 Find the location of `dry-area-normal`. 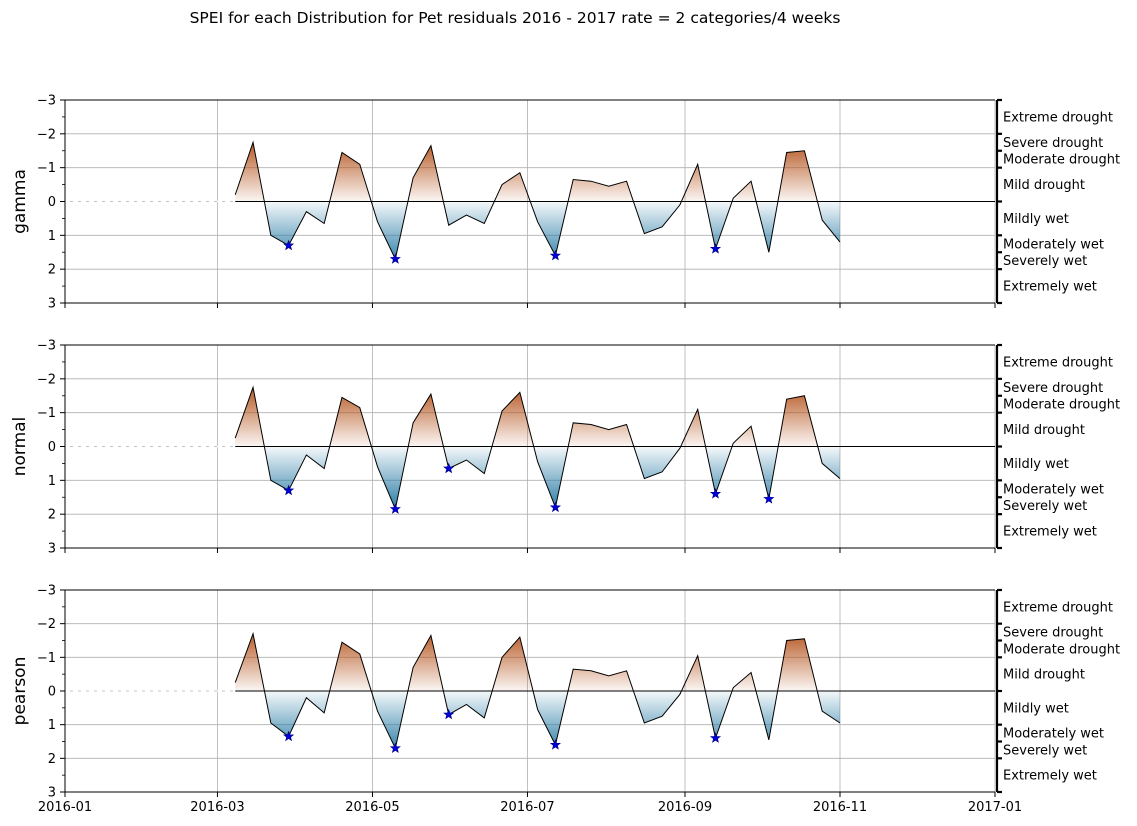

dry-area-normal is located at coordinates (537, 417).